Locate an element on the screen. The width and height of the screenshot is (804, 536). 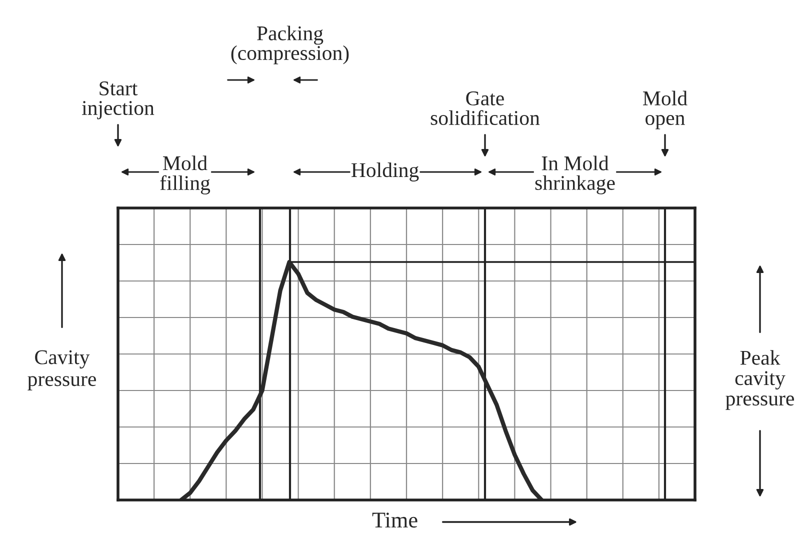
text: Mold filling is located at coordinates (185, 175).